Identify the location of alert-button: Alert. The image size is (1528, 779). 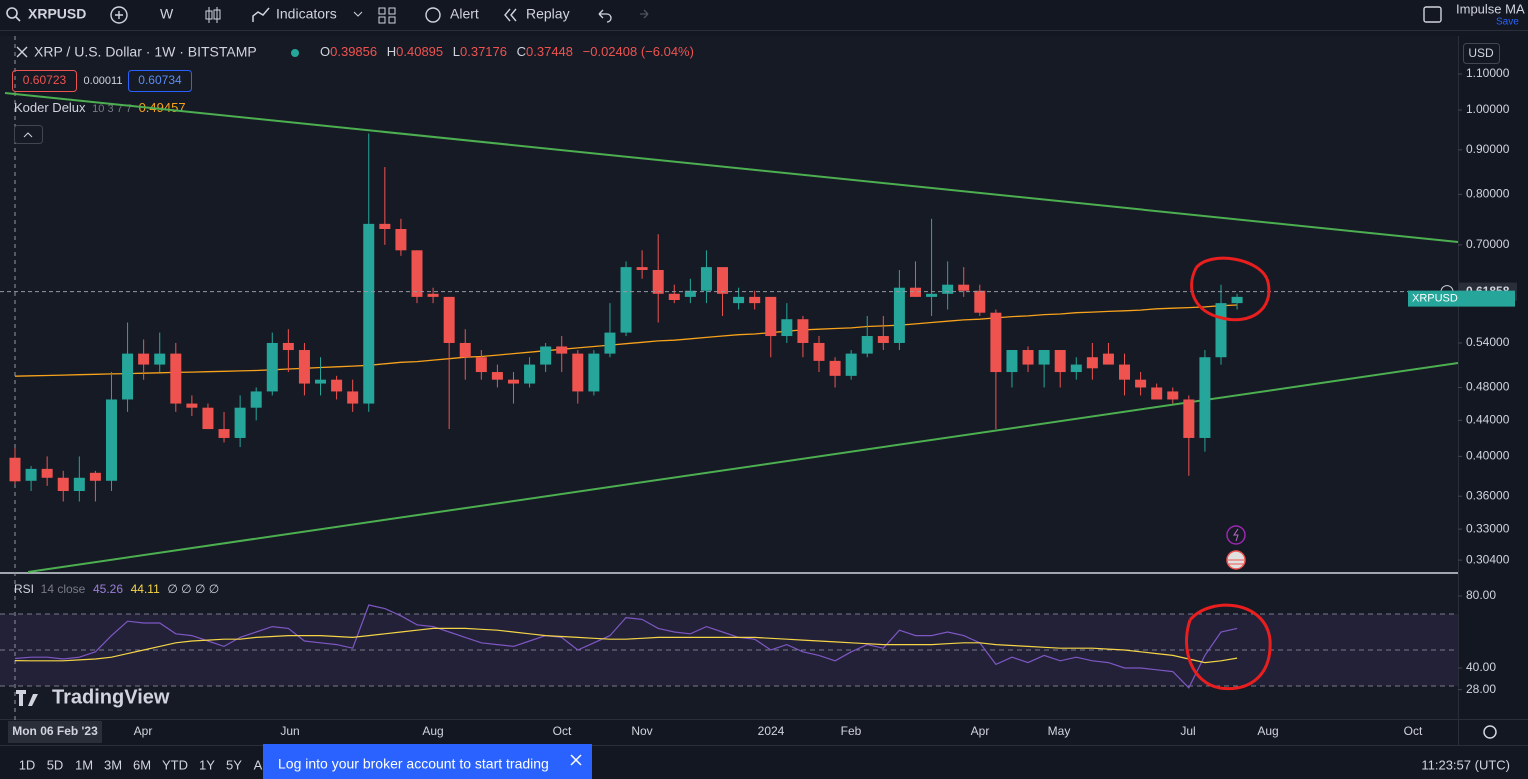
(464, 14).